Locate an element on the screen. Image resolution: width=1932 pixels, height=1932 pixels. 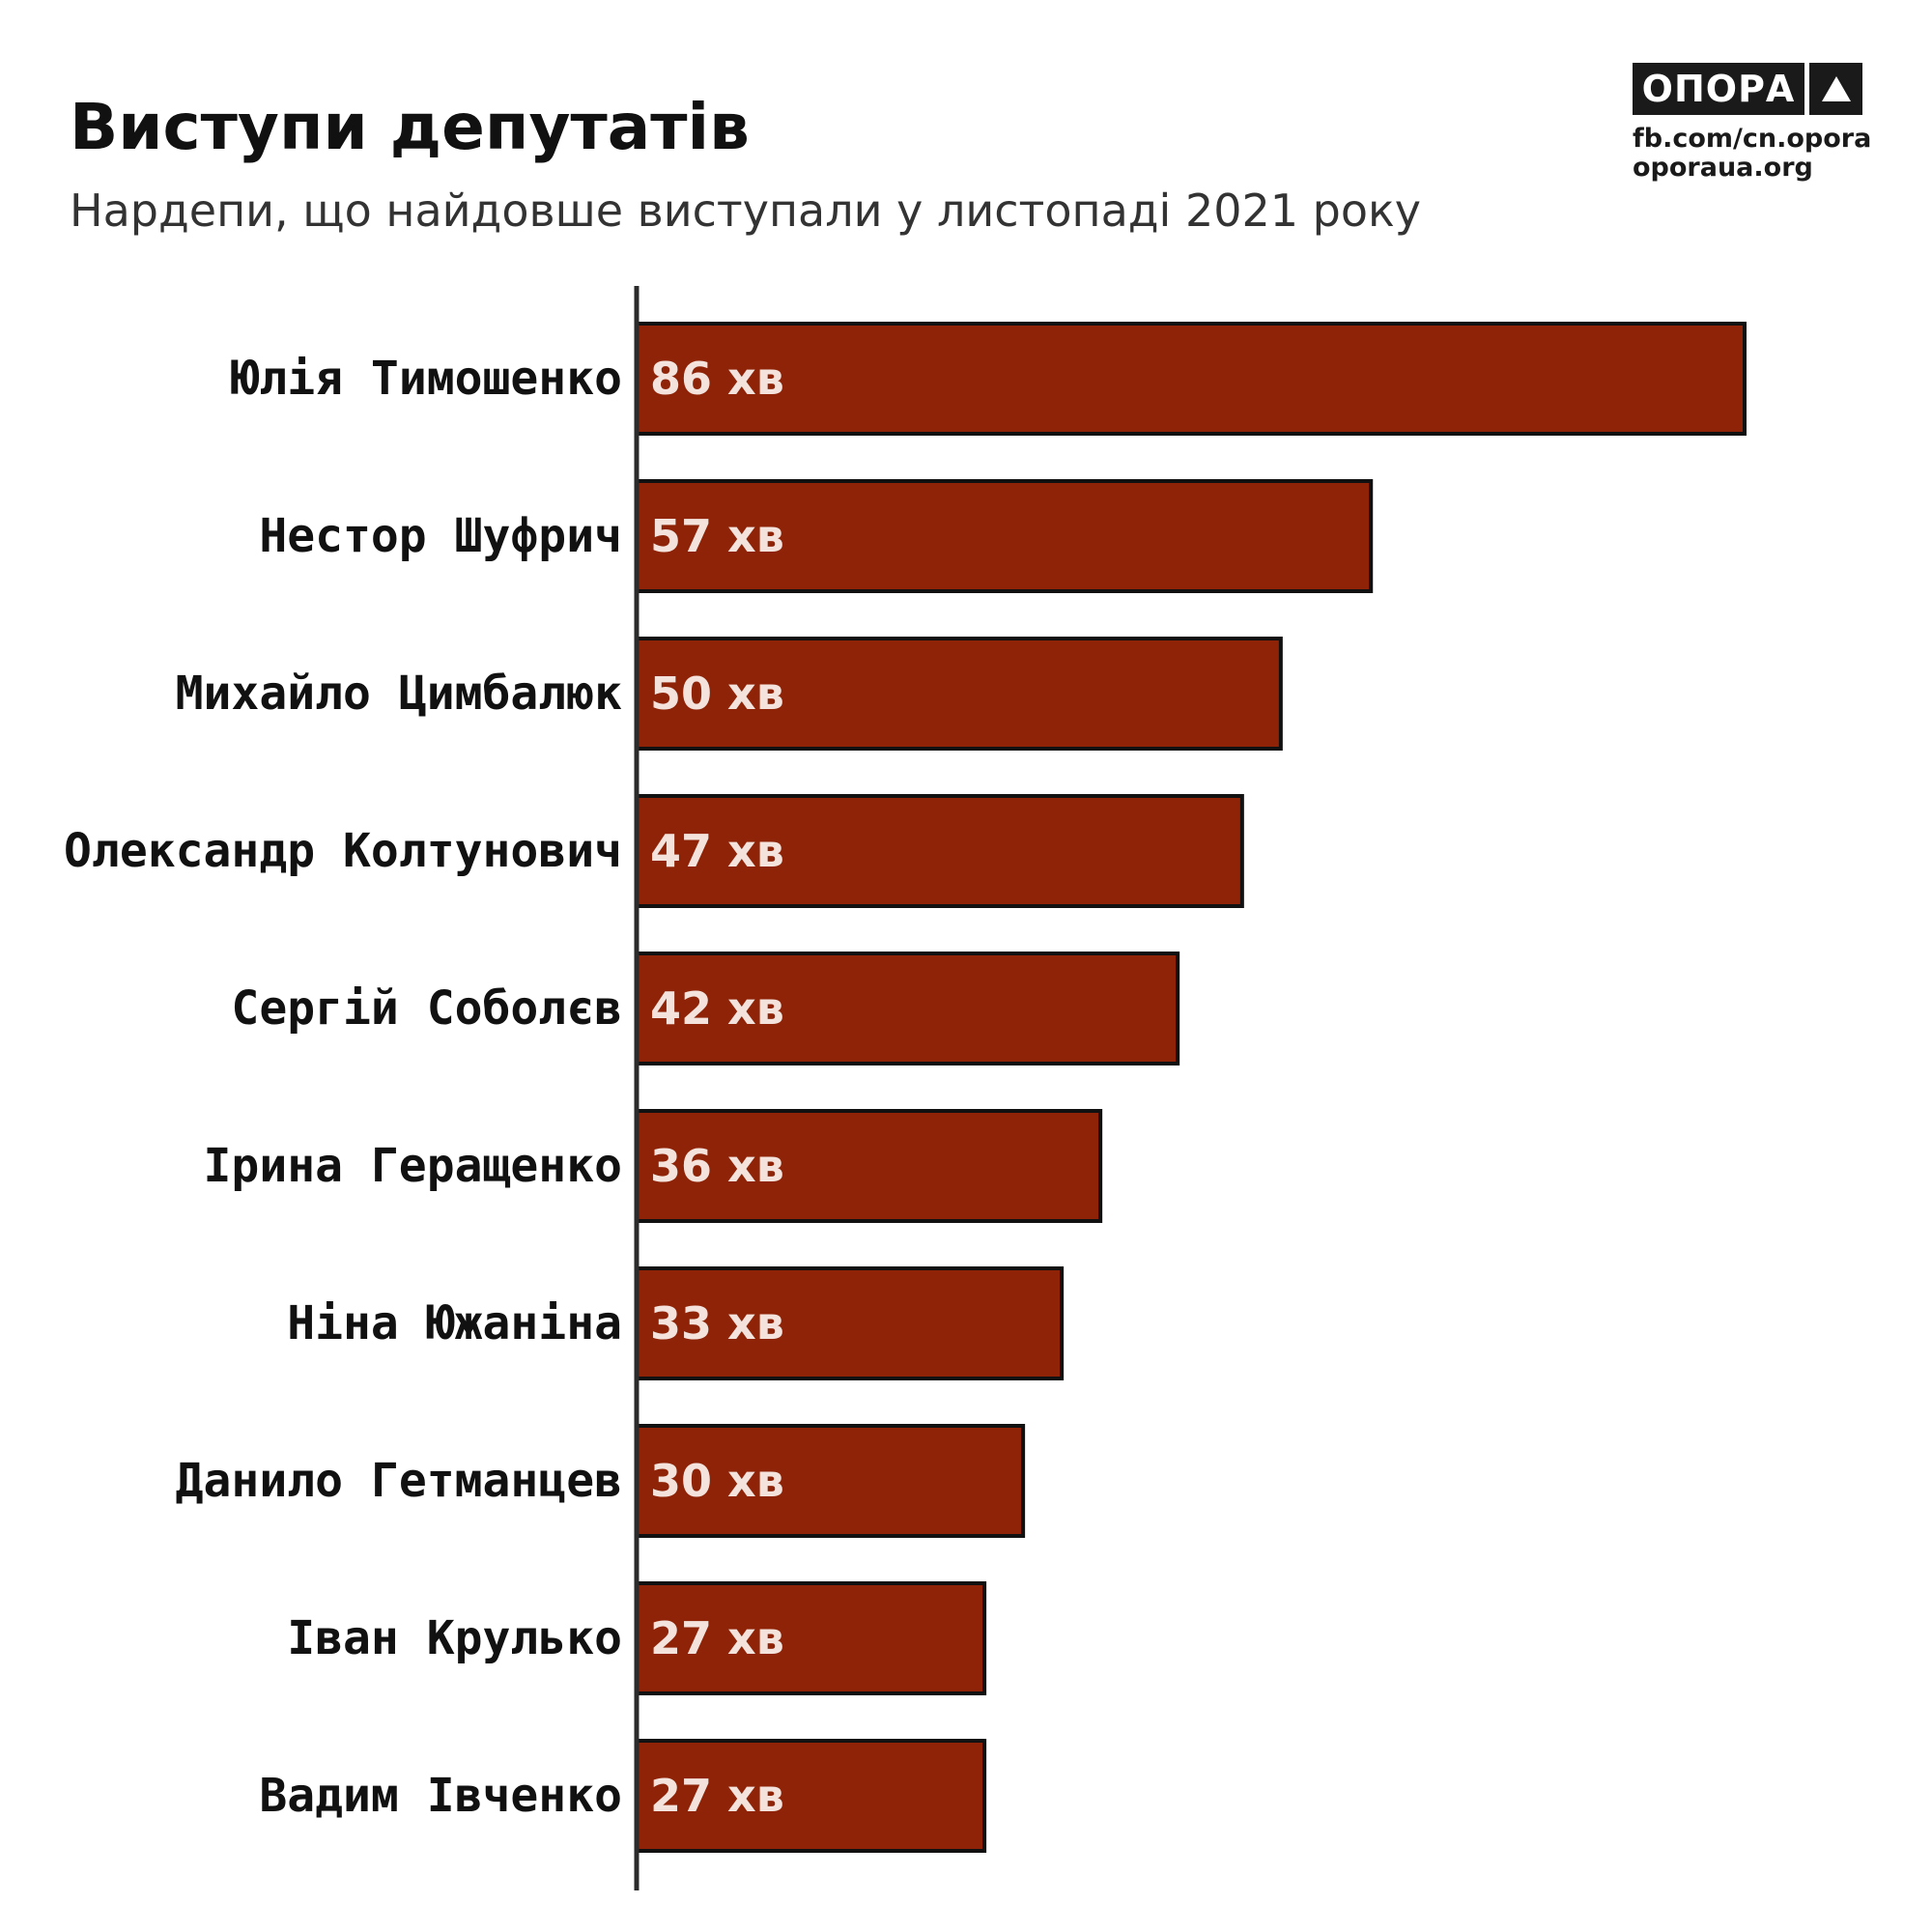
bar-value-label: 47 хв is located at coordinates (717, 851).